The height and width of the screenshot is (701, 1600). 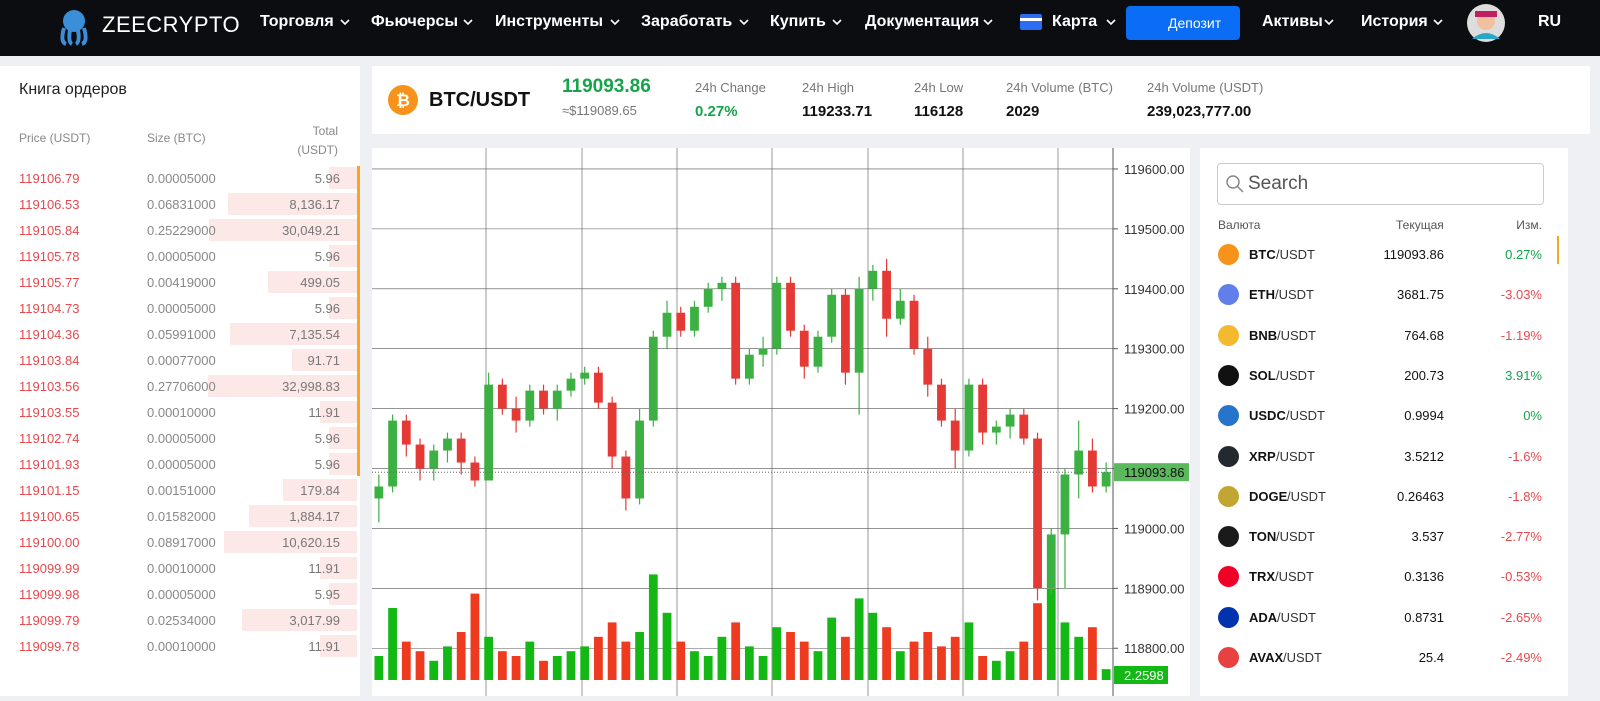 What do you see at coordinates (55, 138) in the screenshot?
I see `header-price: Price (USDT)` at bounding box center [55, 138].